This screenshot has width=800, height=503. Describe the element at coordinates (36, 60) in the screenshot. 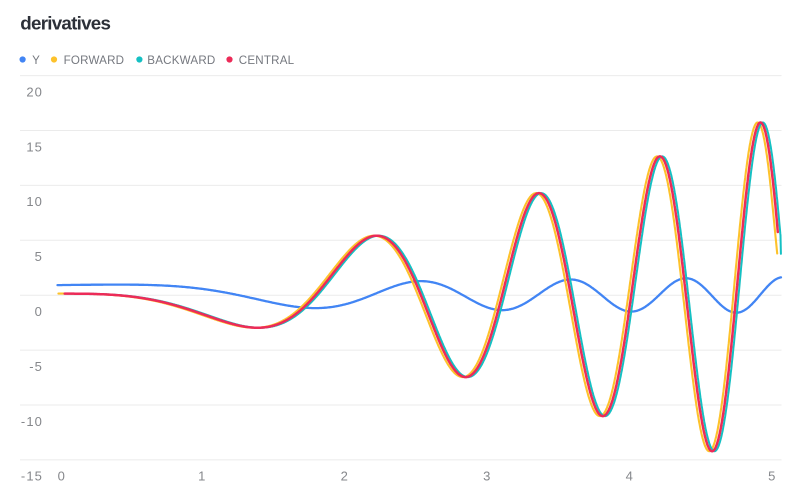

I see `svg-text: Y` at that location.